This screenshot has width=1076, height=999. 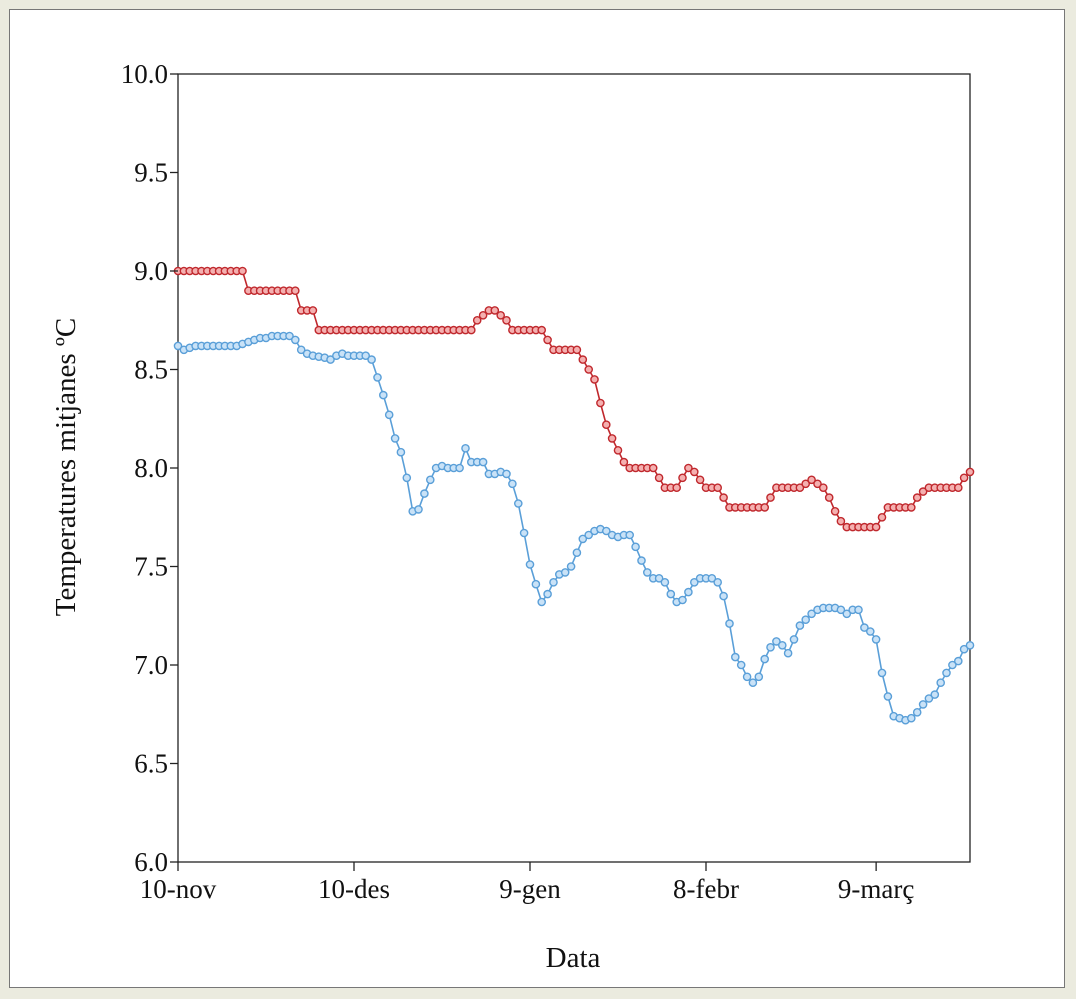 I want to click on y-tick-label: 7.0, so click(x=151, y=665).